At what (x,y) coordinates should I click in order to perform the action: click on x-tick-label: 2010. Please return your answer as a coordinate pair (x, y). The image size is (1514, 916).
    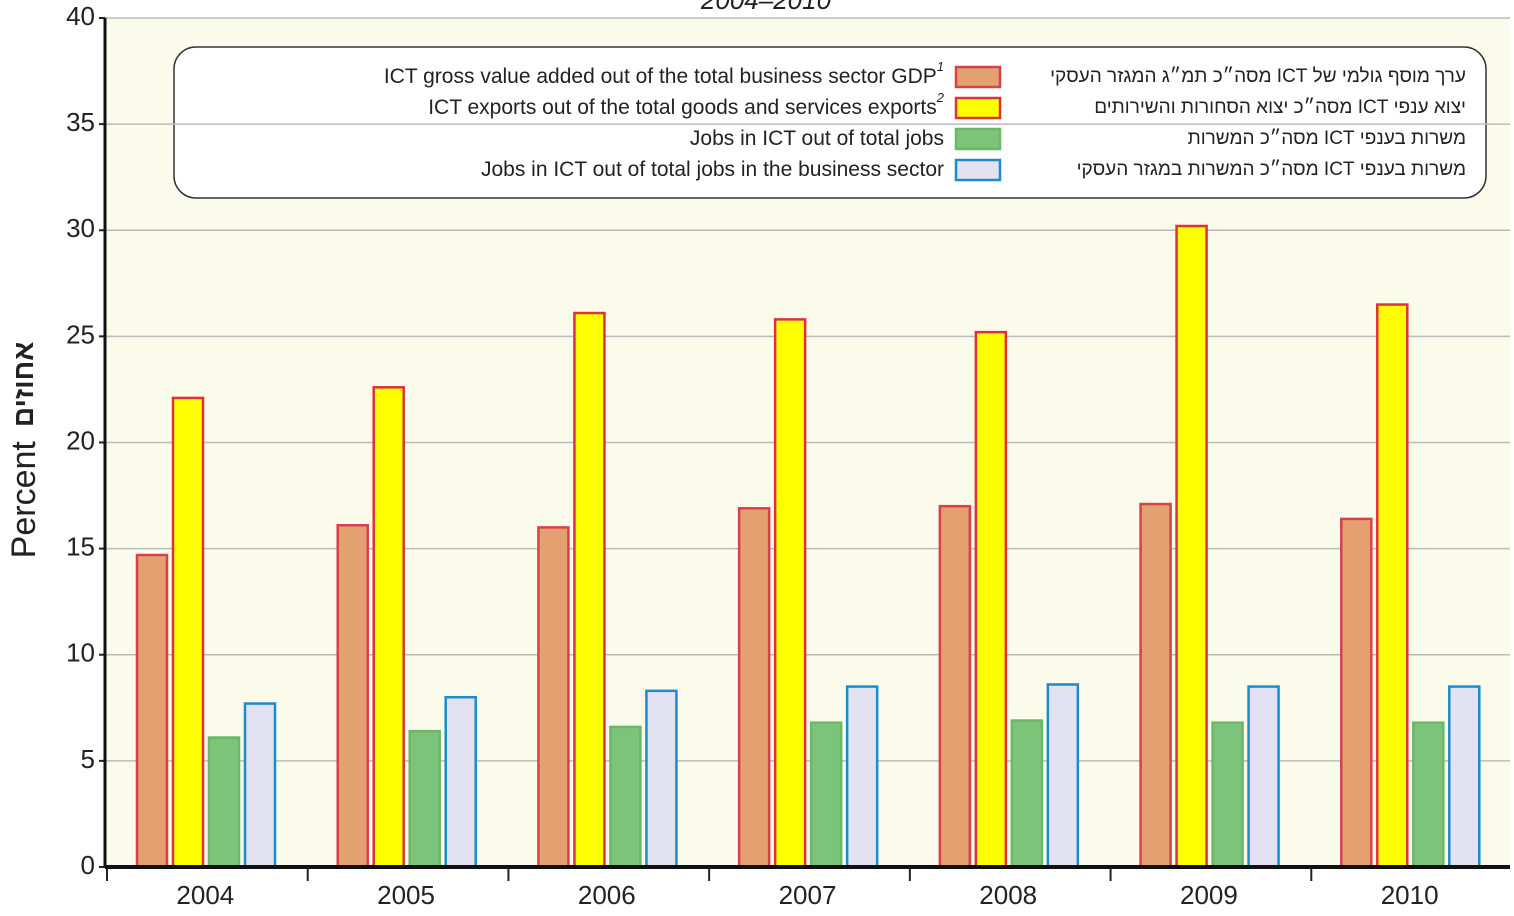
    Looking at the image, I should click on (1410, 895).